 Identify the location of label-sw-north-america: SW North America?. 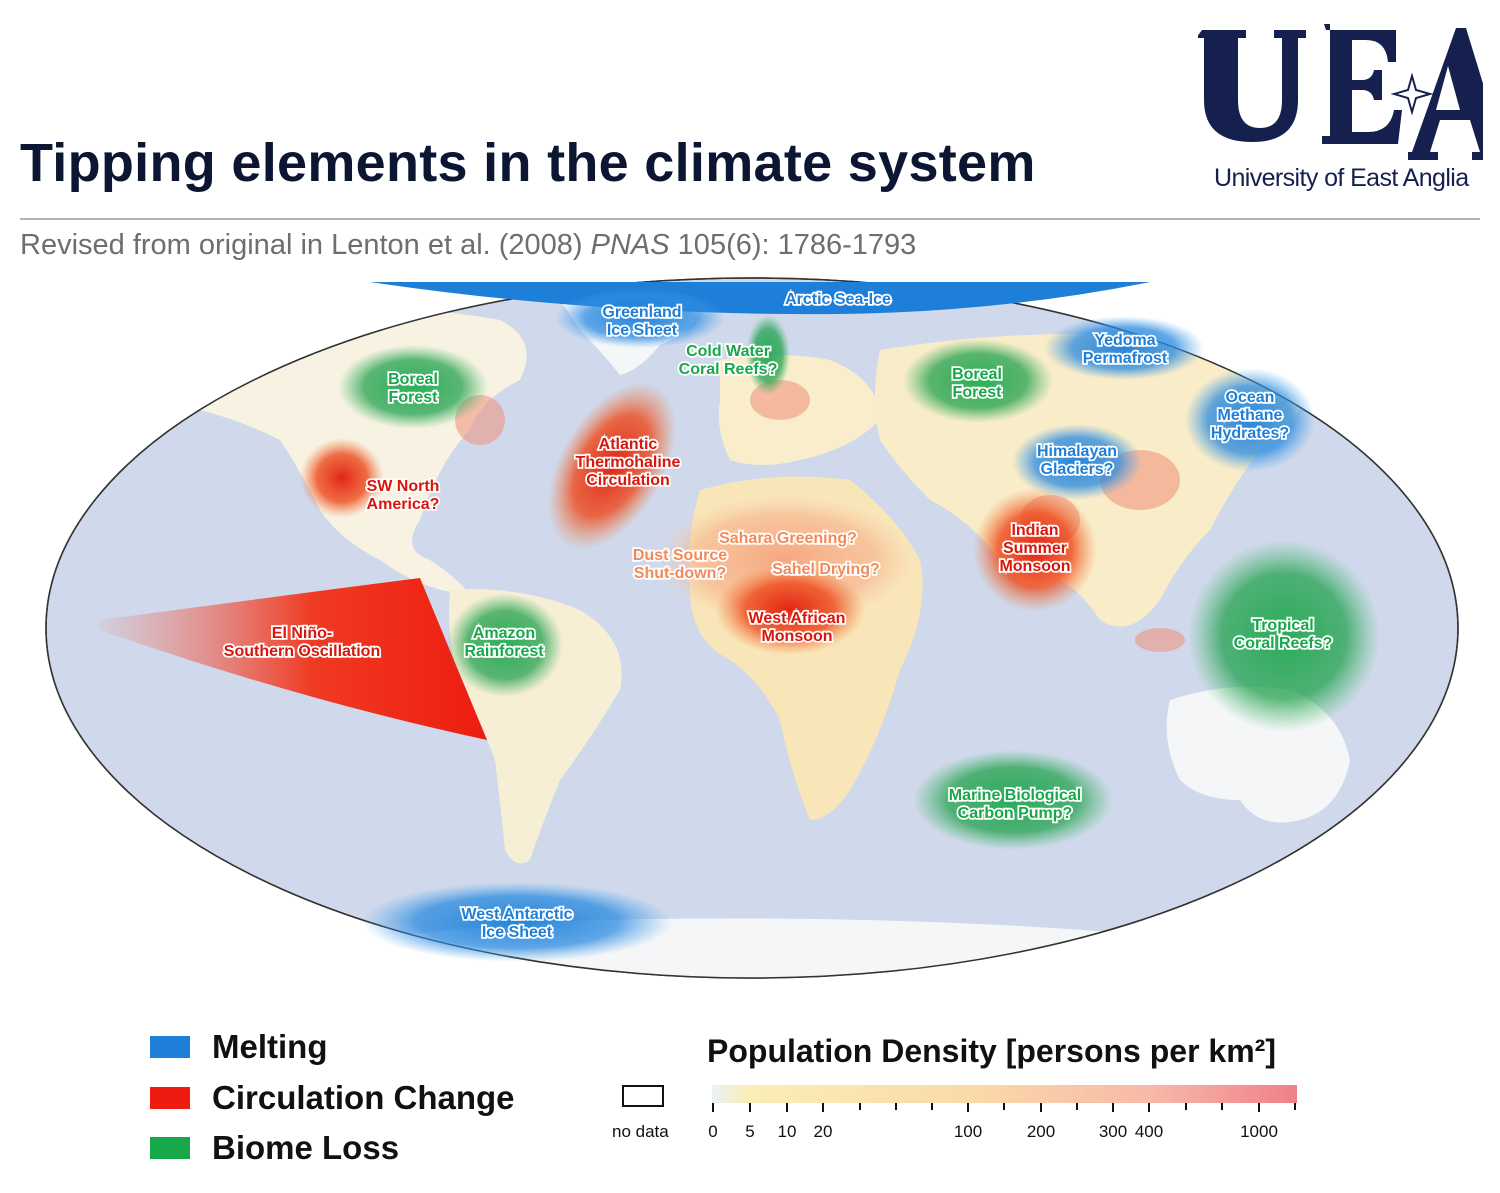
(403, 495).